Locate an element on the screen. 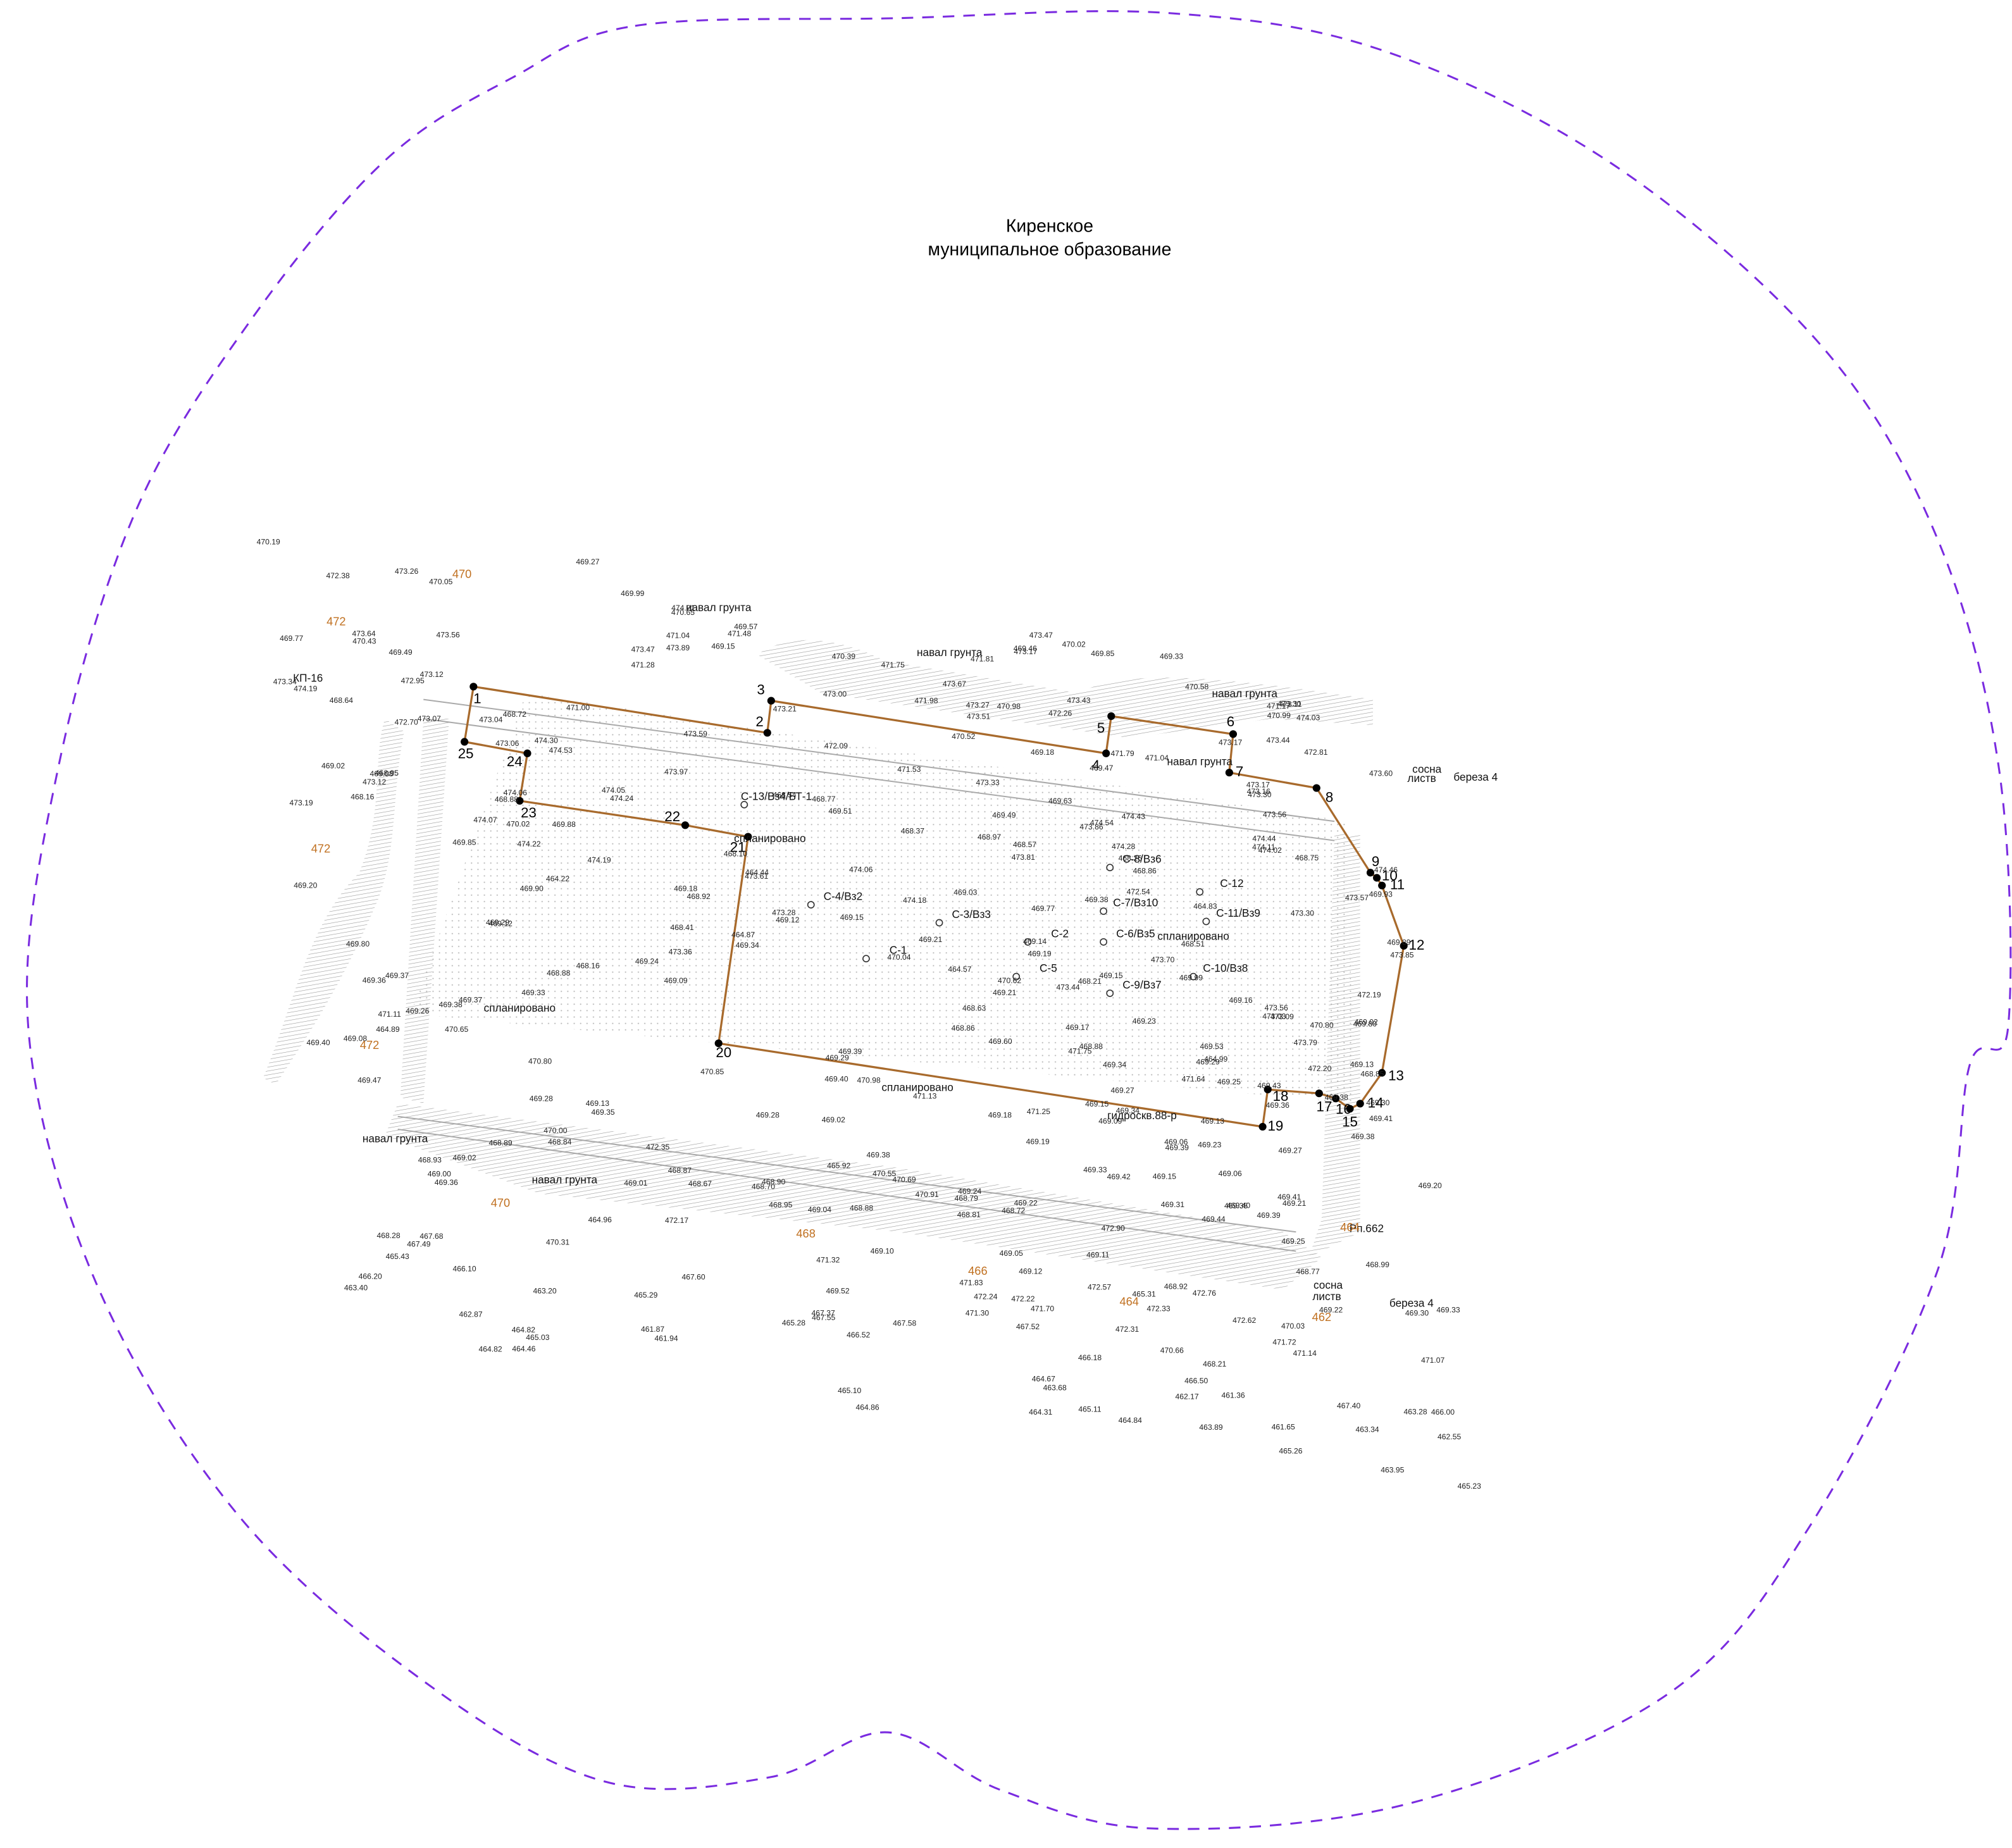 Image resolution: width=2012 pixels, height=1848 pixels. elevation: 469.26 is located at coordinates (417, 1011).